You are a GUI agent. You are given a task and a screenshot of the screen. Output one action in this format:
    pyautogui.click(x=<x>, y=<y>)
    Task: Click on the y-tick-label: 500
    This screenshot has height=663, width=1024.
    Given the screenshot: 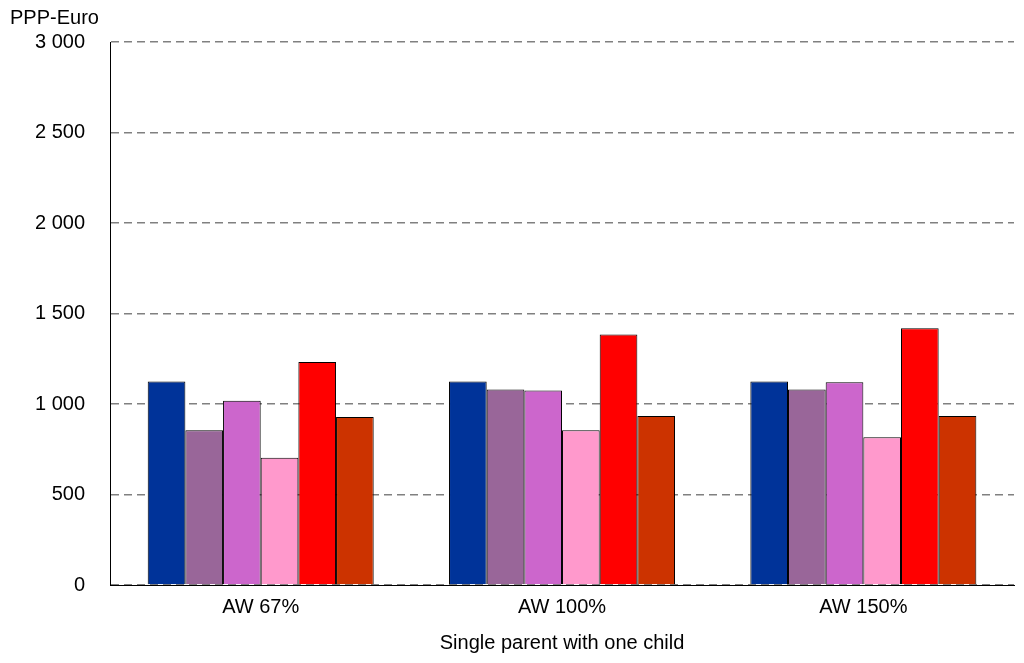 What is the action you would take?
    pyautogui.click(x=68, y=493)
    